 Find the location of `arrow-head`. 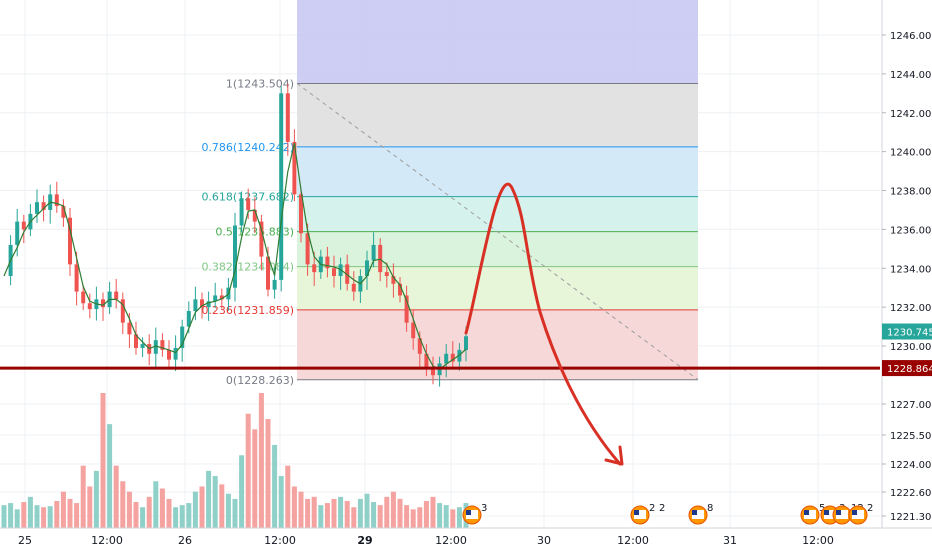

arrow-head is located at coordinates (614, 455).